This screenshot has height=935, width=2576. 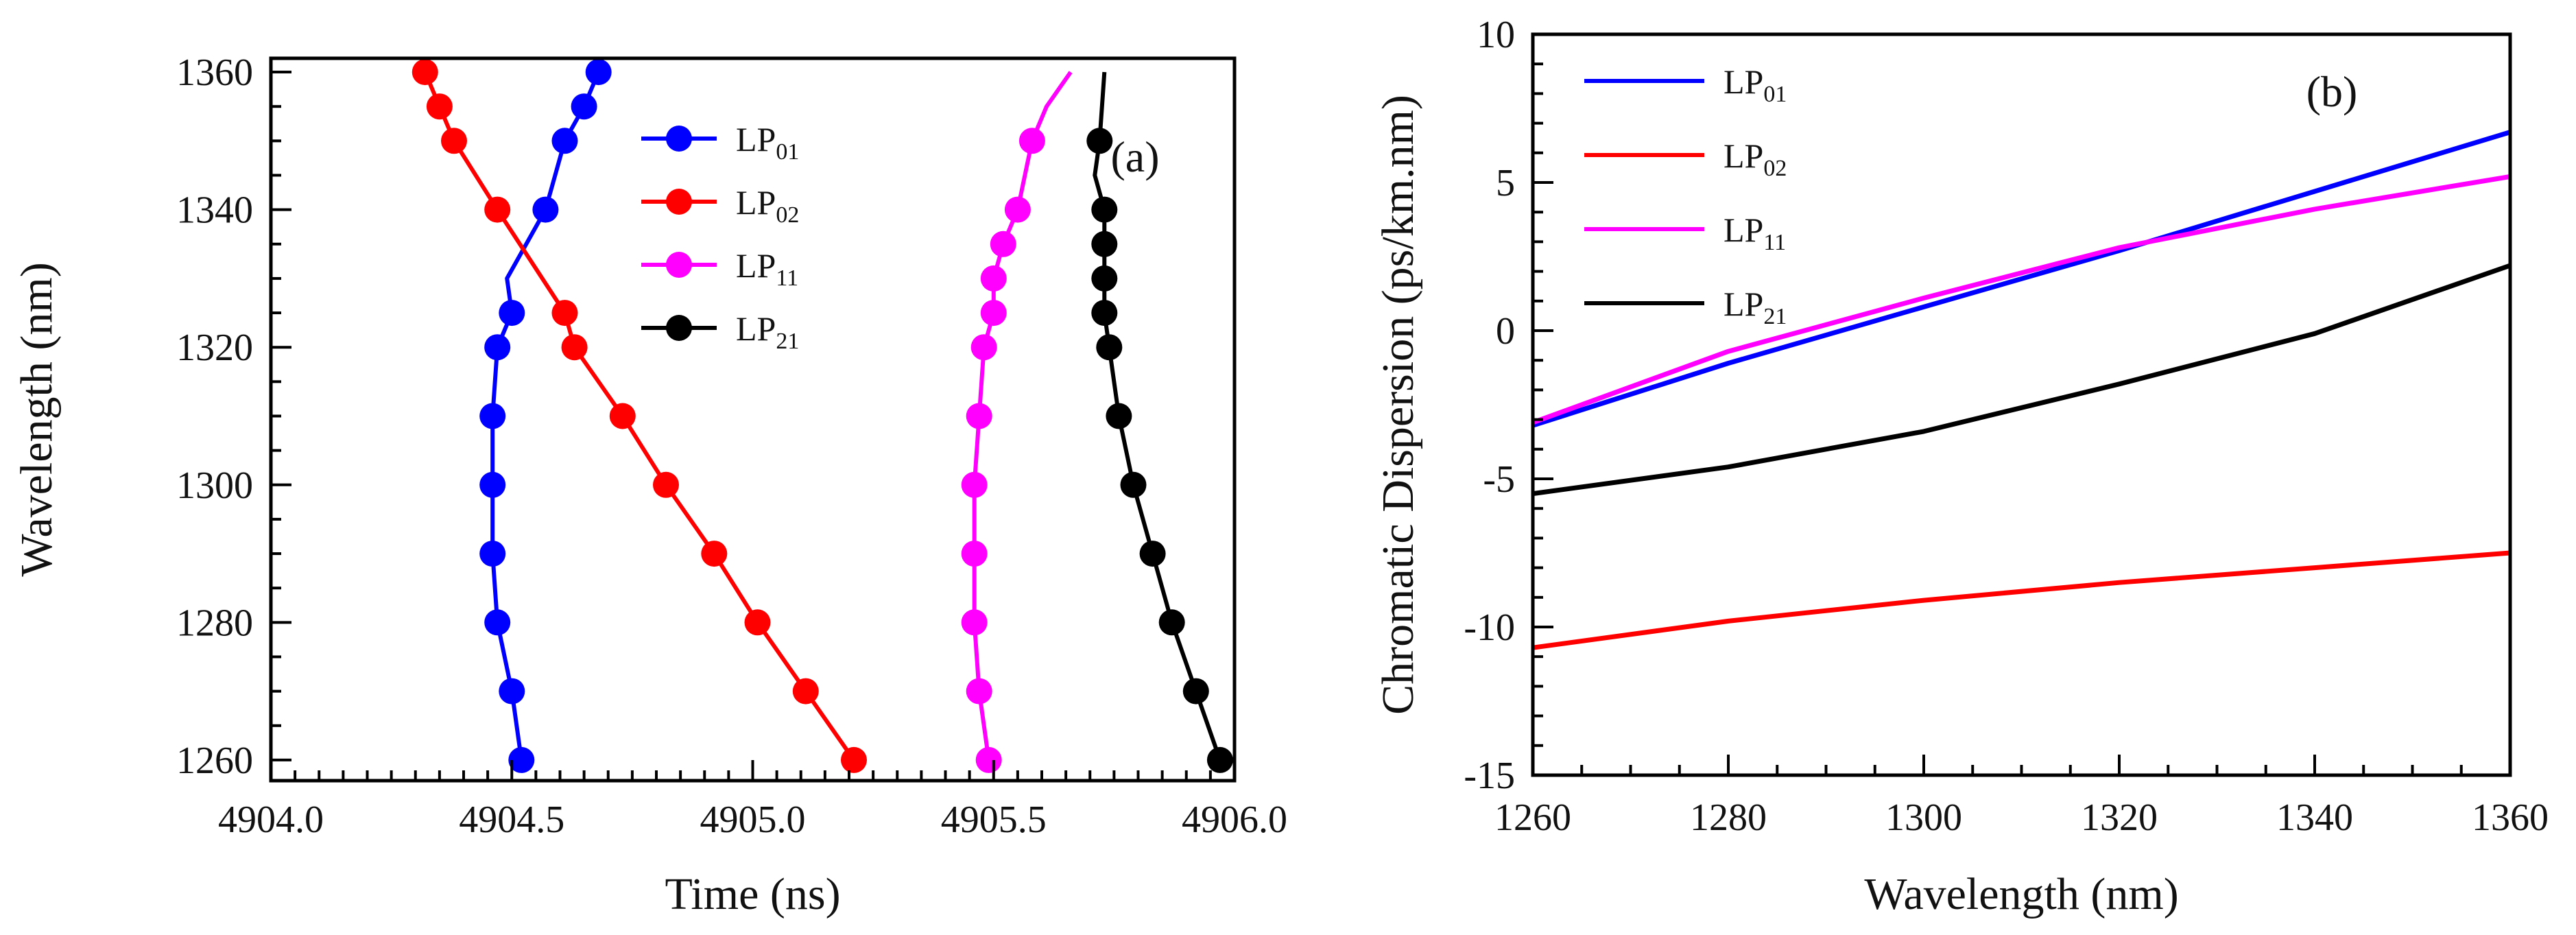 I want to click on y-tick-label: 5, so click(x=1505, y=183).